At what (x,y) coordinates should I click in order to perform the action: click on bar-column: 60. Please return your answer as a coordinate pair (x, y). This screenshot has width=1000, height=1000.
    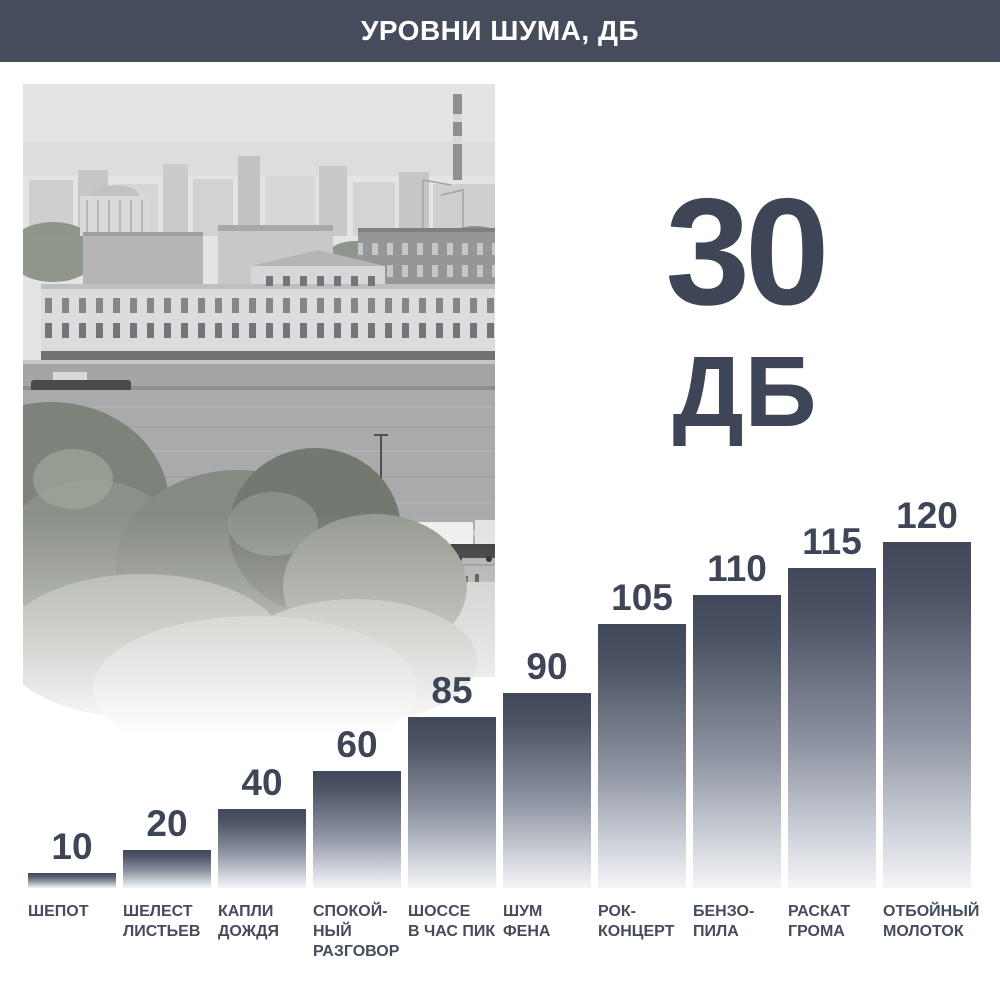
    Looking at the image, I should click on (357, 807).